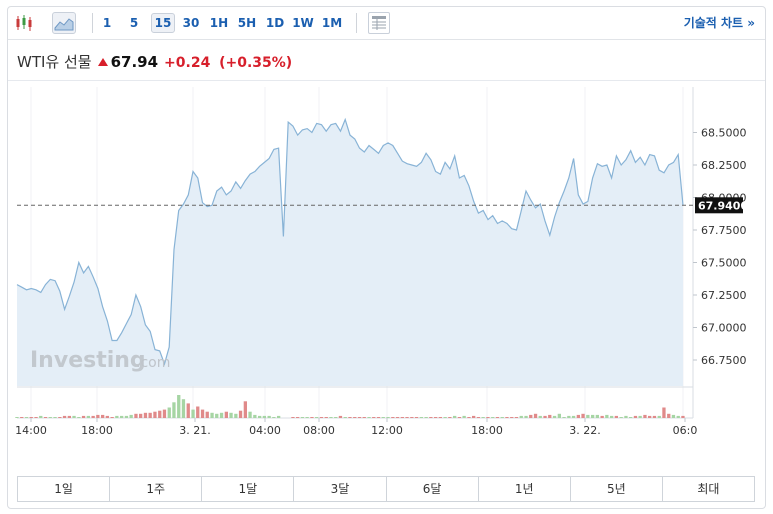  What do you see at coordinates (724, 360) in the screenshot?
I see `y-tick-label: 66.7500` at bounding box center [724, 360].